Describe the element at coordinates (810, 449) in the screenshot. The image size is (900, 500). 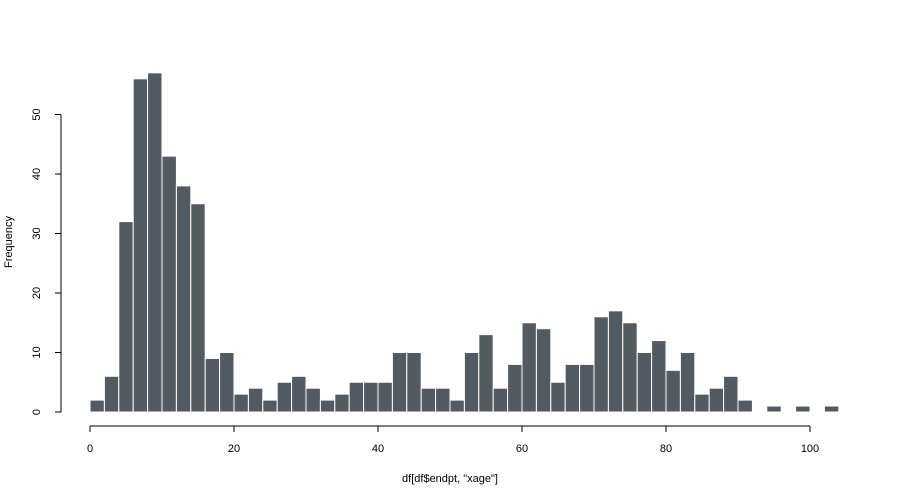
I see `x-tick-label: 100` at that location.